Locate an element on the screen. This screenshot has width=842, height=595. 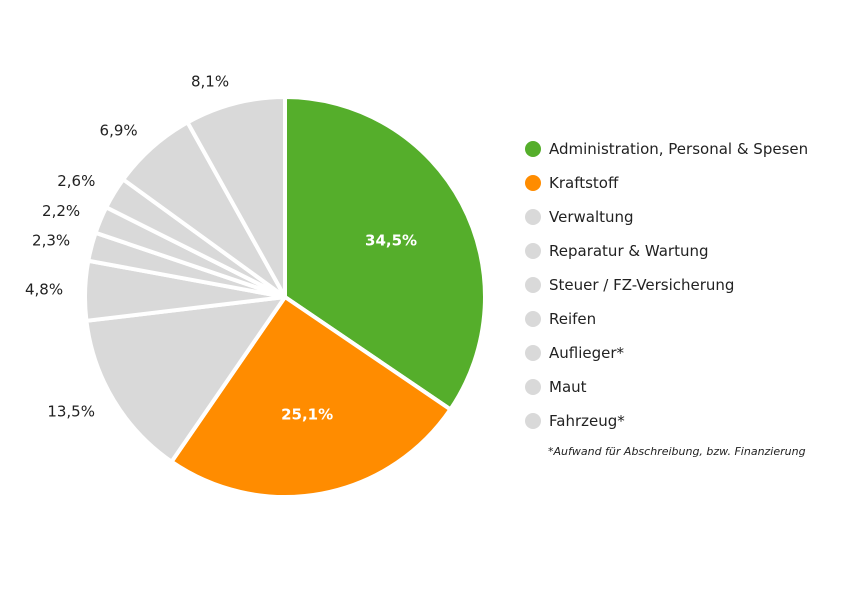
legend-item-4: Steuer / FZ-Versicherung is located at coordinates (680, 285).